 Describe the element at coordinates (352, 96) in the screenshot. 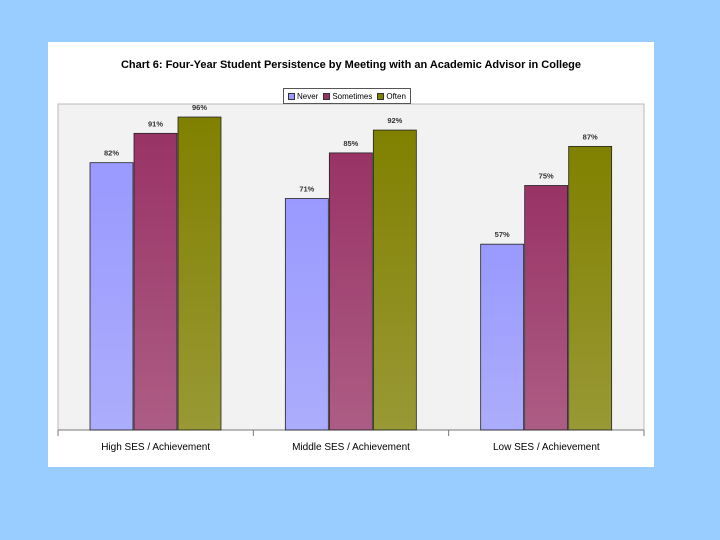

I see `legend-label-sometimes: Sometimes` at that location.